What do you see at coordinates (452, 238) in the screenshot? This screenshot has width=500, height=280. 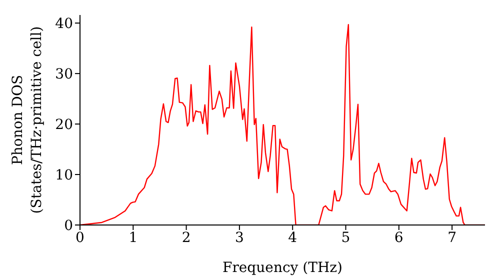 I see `x-tick-label: 7` at bounding box center [452, 238].